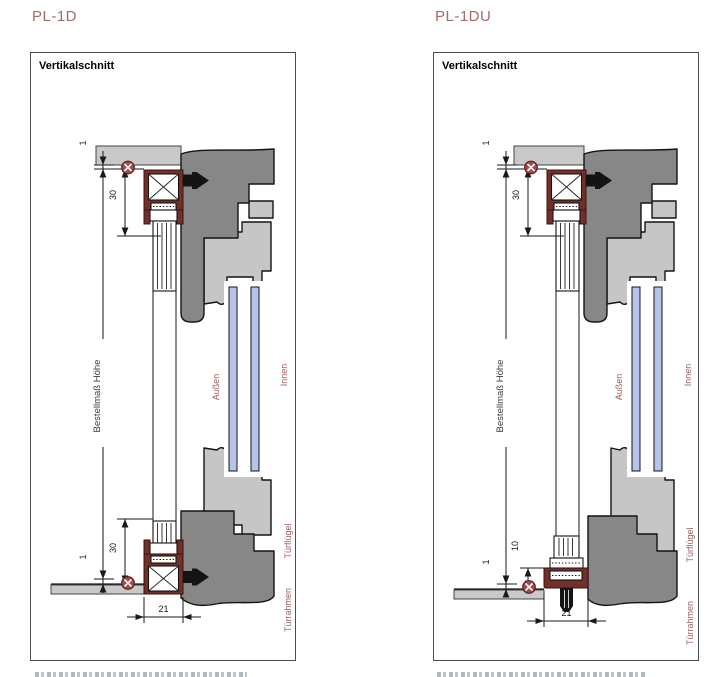 Image resolution: width=723 pixels, height=677 pixels. Describe the element at coordinates (566, 600) in the screenshot. I see `bottom-brush-seal` at that location.